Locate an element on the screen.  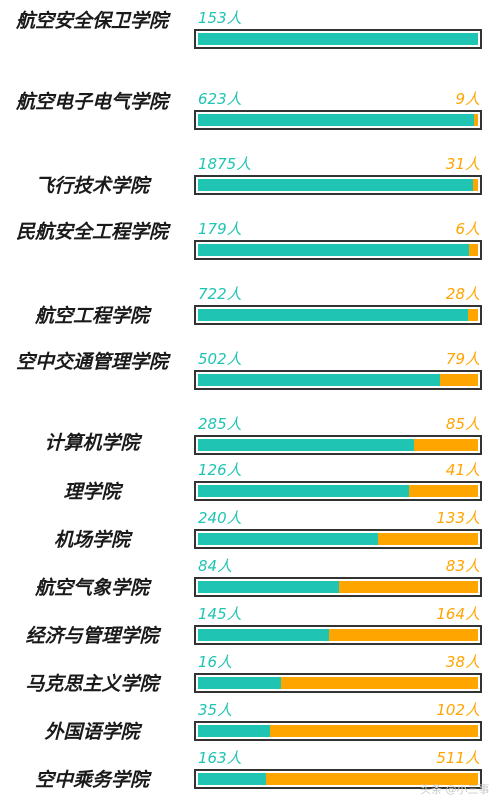
category-label: 空中乘务学院 is located at coordinates (91, 780).